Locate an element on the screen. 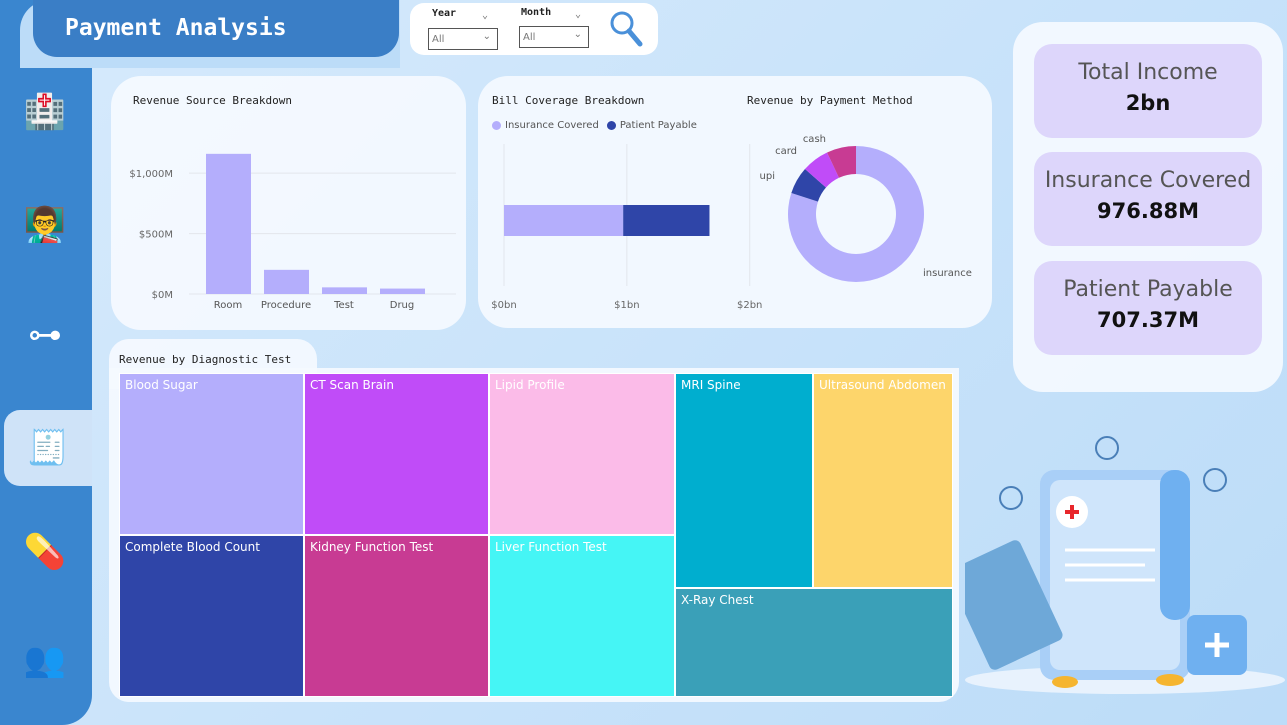 The image size is (1287, 725). nav-doctor-presentation-icon: 👨‍🏫 is located at coordinates (45, 225).